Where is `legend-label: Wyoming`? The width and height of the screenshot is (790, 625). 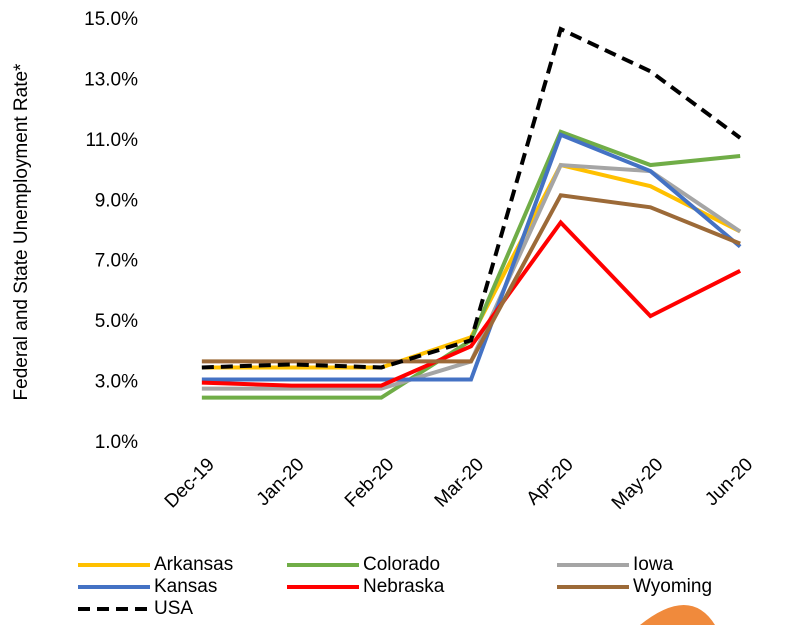
legend-label: Wyoming is located at coordinates (672, 586).